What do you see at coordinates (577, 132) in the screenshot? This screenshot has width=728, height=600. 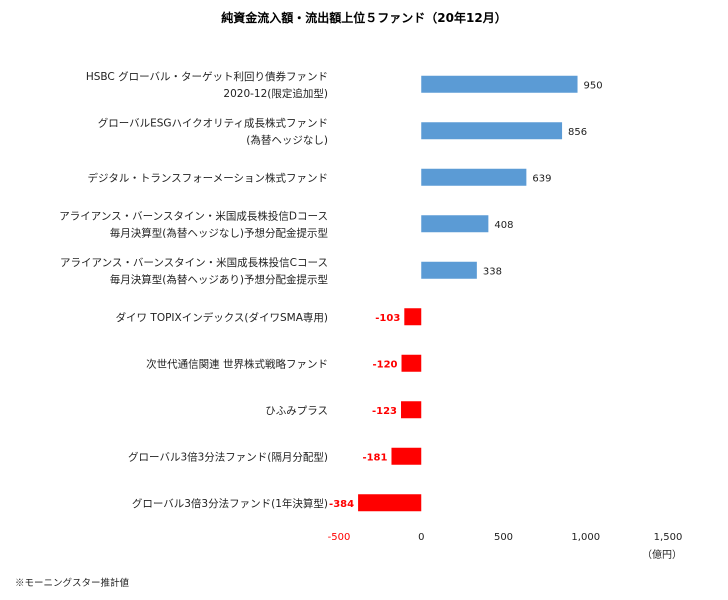 I see `value-label-1: 856` at bounding box center [577, 132].